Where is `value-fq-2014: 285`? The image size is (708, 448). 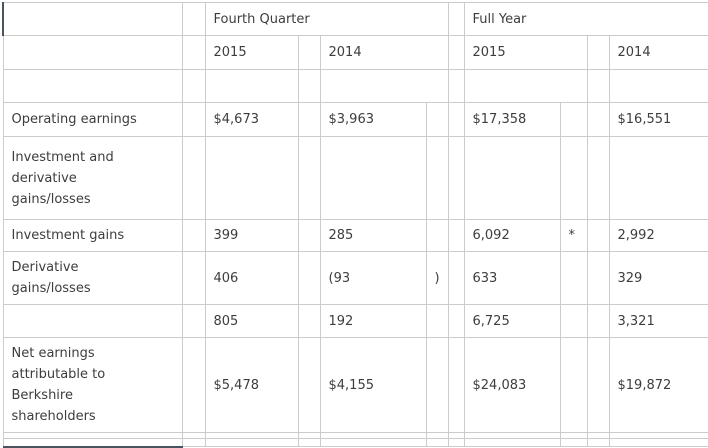
value-fq-2014: 285 is located at coordinates (373, 235).